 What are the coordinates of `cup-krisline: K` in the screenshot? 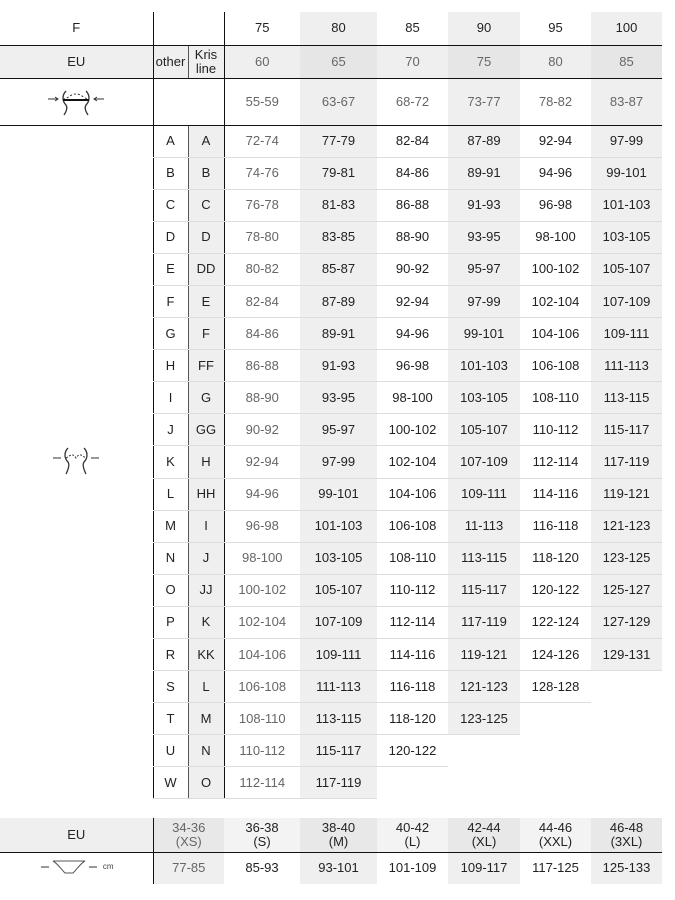 It's located at (205, 623).